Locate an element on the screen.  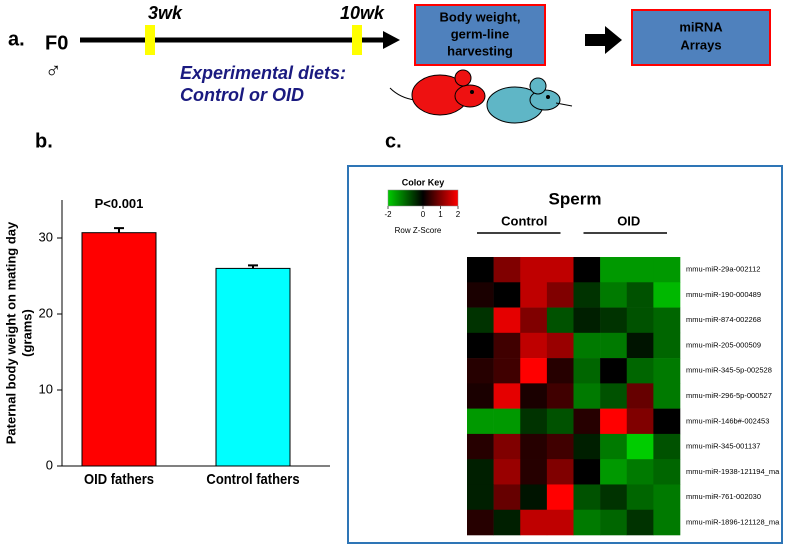
color-key-tick-label: -2 is located at coordinates (388, 214).